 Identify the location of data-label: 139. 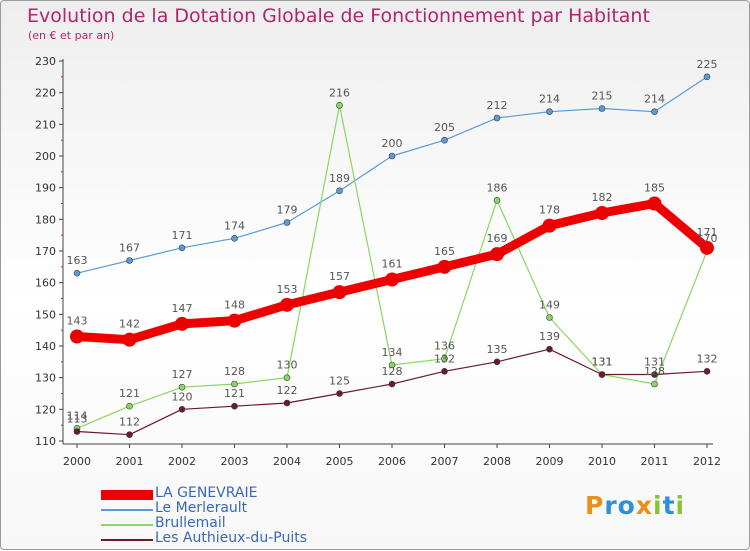
(549, 336).